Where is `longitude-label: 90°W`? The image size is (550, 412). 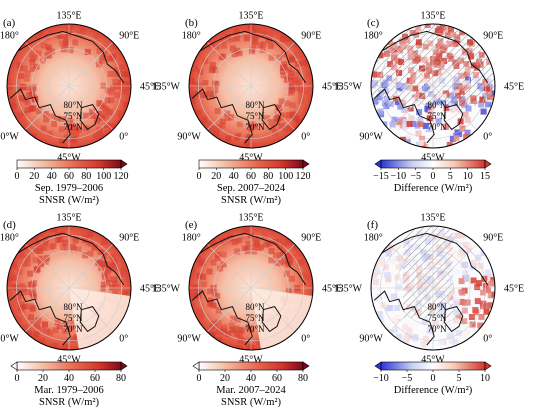
longitude-label: 90°W is located at coordinates (189, 137).